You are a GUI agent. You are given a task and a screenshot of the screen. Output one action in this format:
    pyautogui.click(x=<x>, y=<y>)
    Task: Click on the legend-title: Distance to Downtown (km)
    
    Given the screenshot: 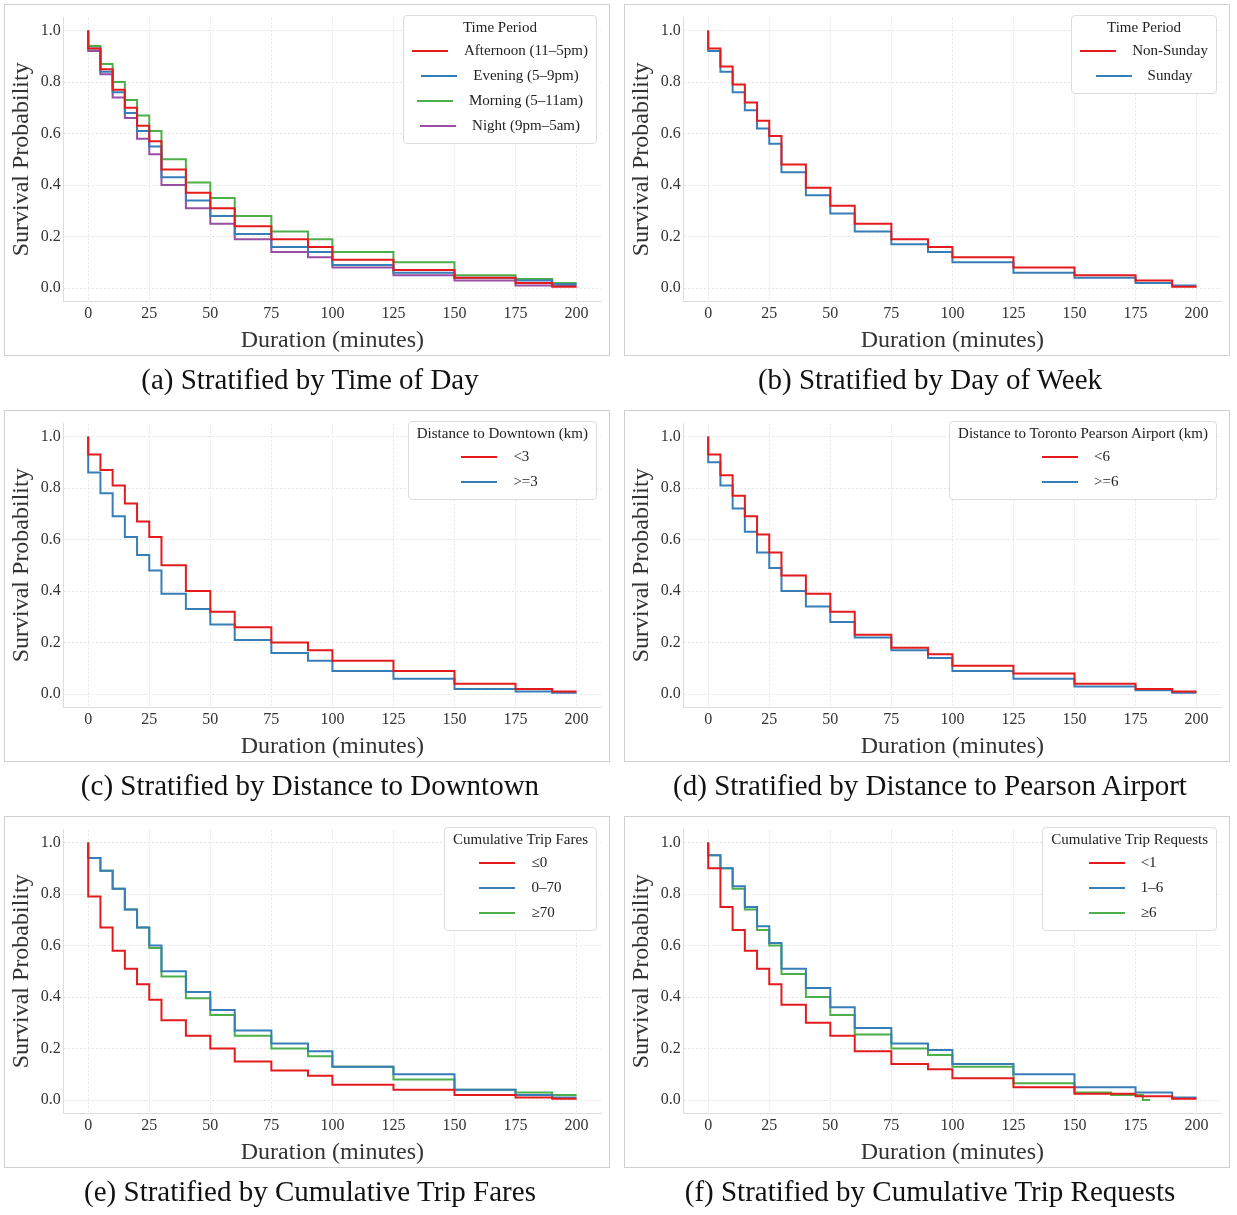 What is the action you would take?
    pyautogui.click(x=502, y=433)
    